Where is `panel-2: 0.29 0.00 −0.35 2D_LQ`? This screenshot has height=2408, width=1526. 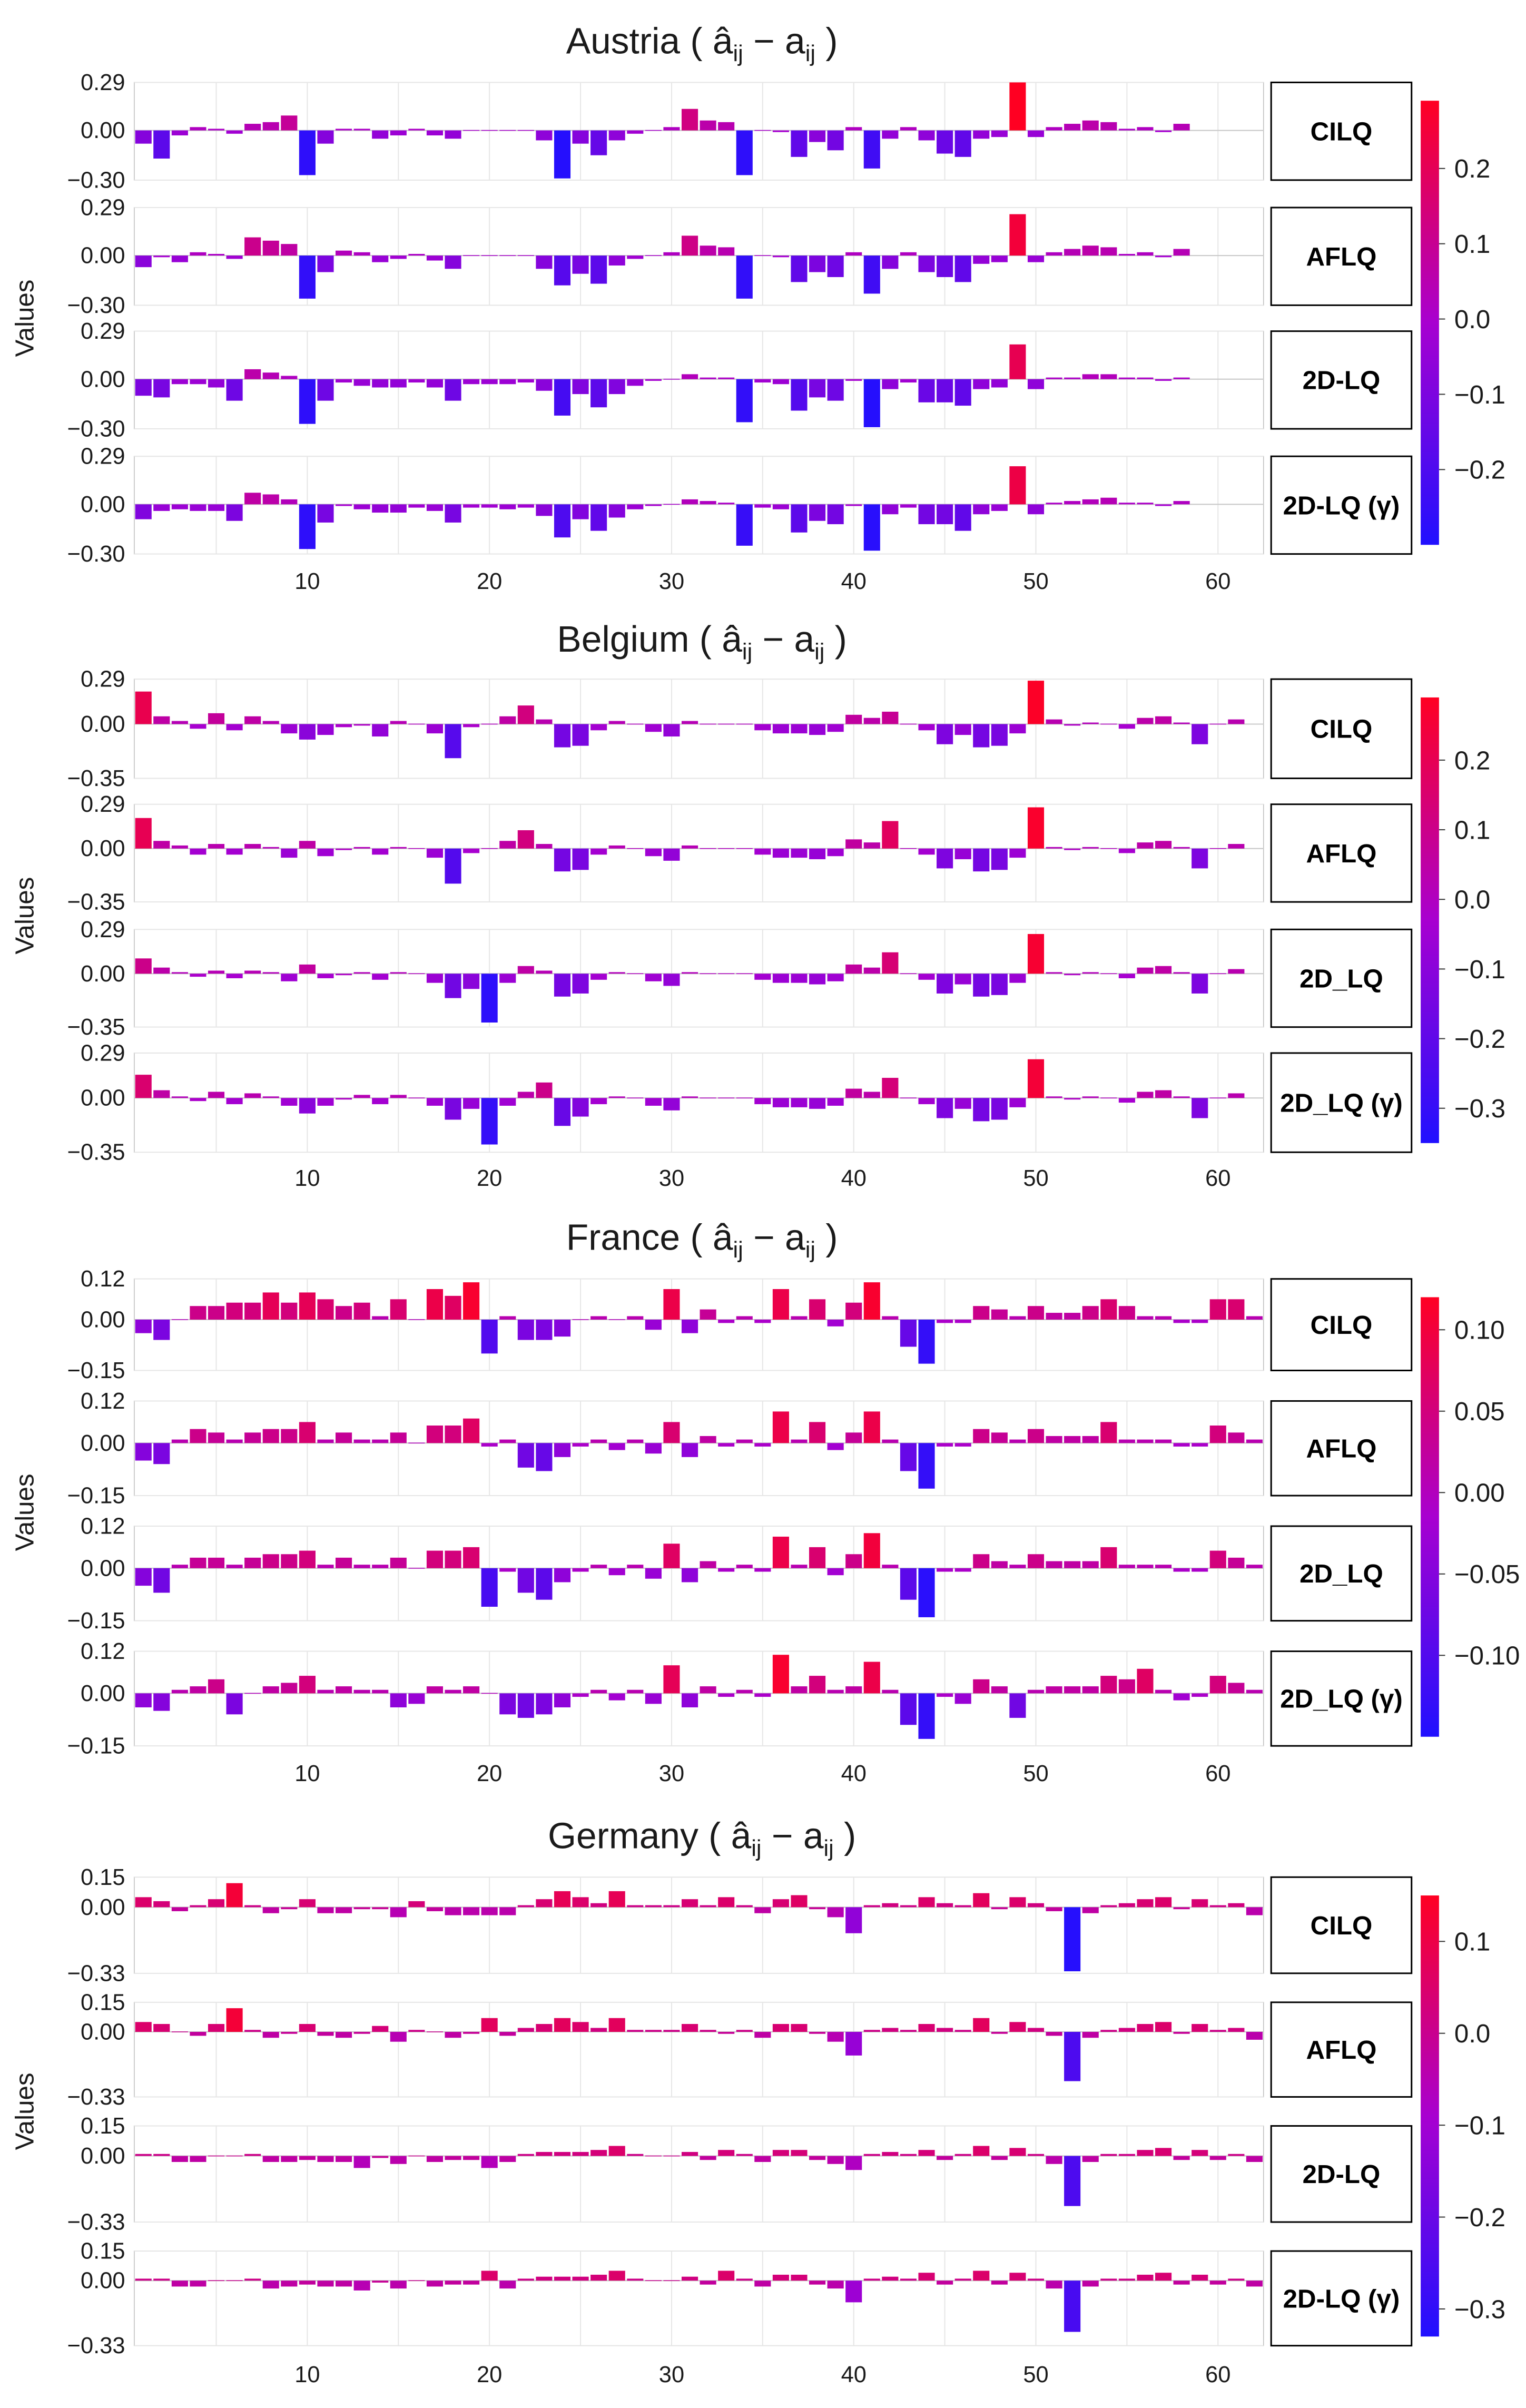 panel-2: 0.29 0.00 −0.35 2D_LQ is located at coordinates (740, 978).